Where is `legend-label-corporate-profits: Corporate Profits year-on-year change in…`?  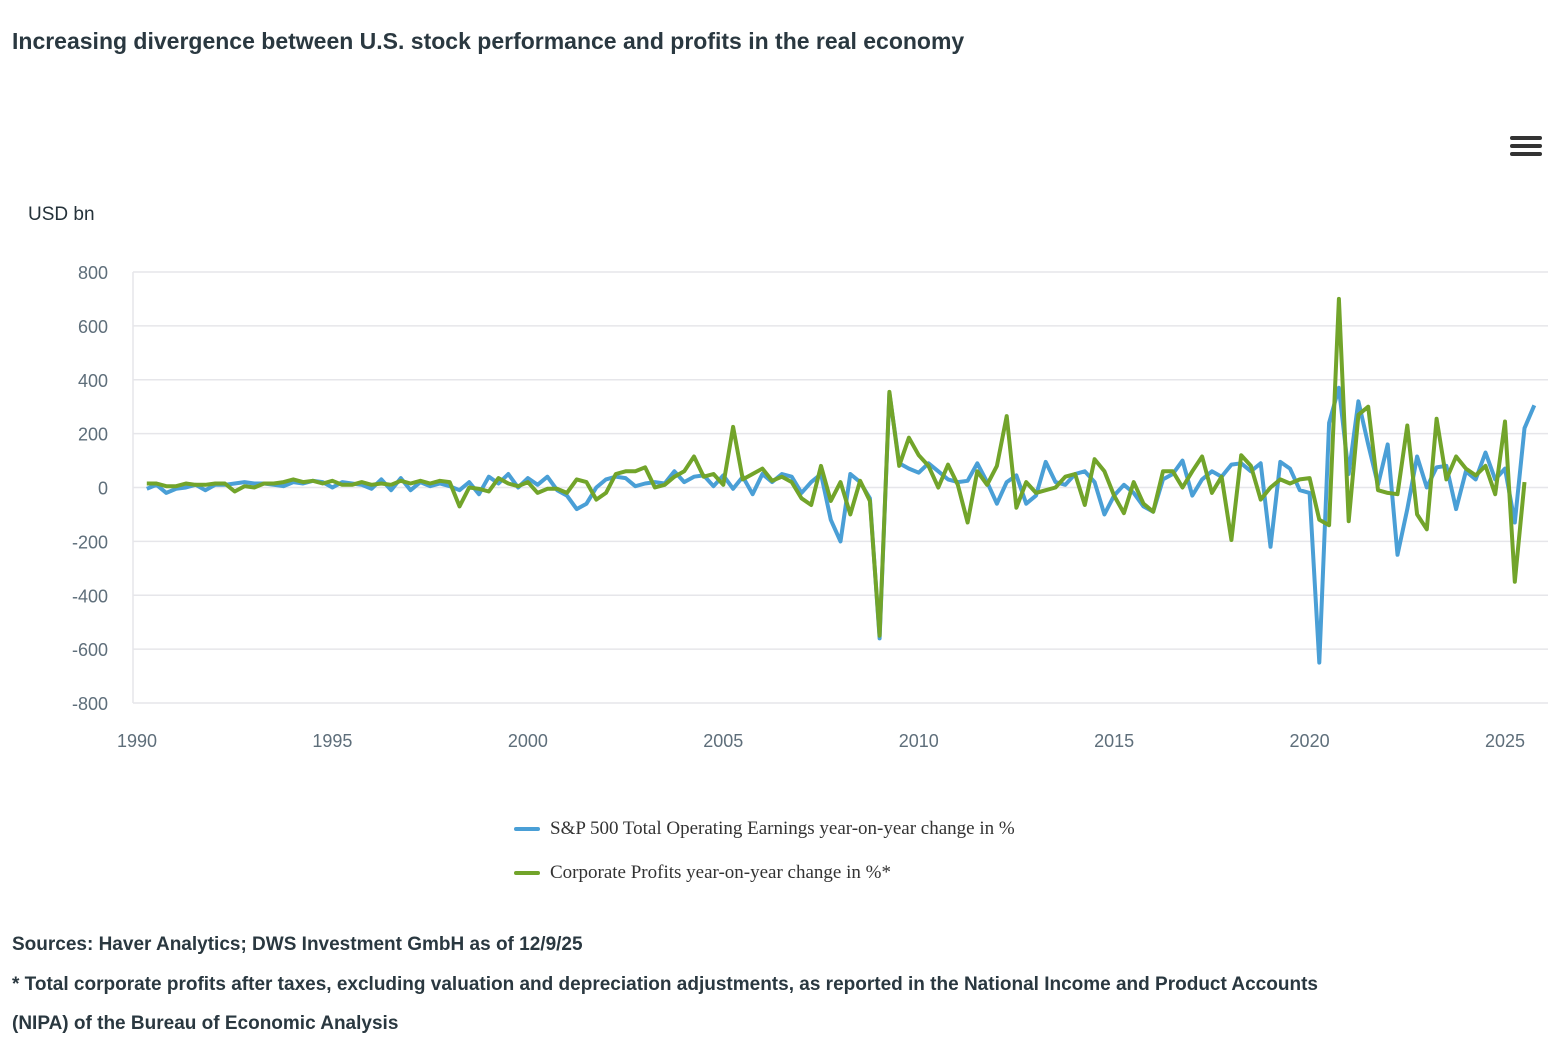
legend-label-corporate-profits: Corporate Profits year-on-year change in… is located at coordinates (720, 872).